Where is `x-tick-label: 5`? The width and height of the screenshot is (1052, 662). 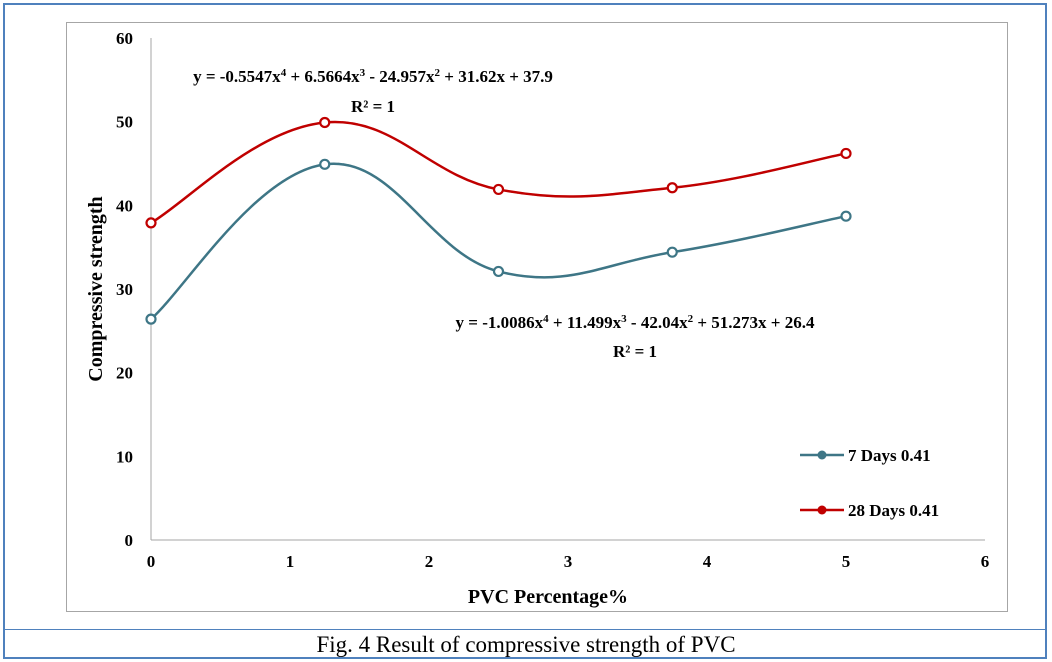
x-tick-label: 5 is located at coordinates (846, 561).